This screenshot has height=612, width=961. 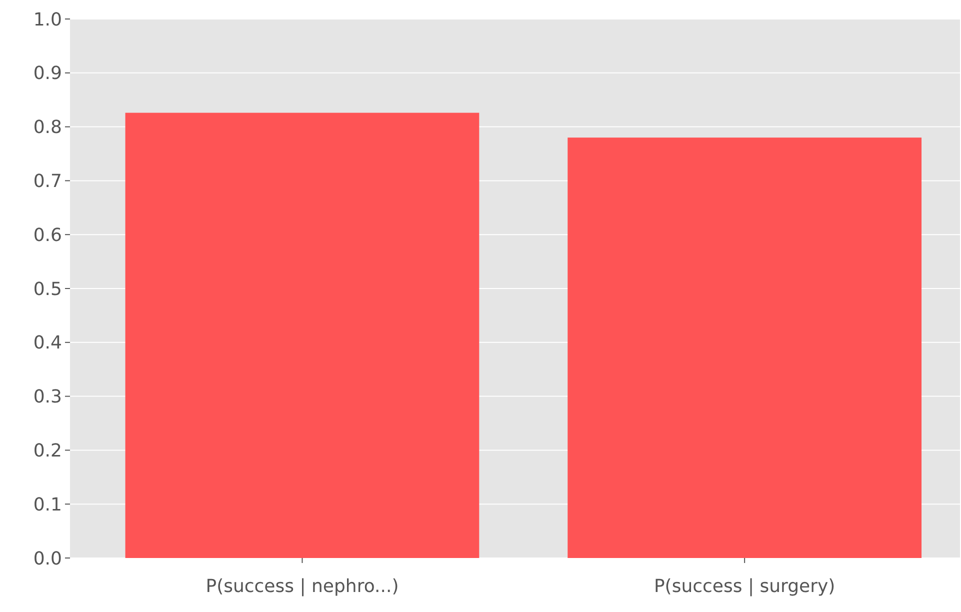 I want to click on y-tick-label: 0.2, so click(x=47, y=451).